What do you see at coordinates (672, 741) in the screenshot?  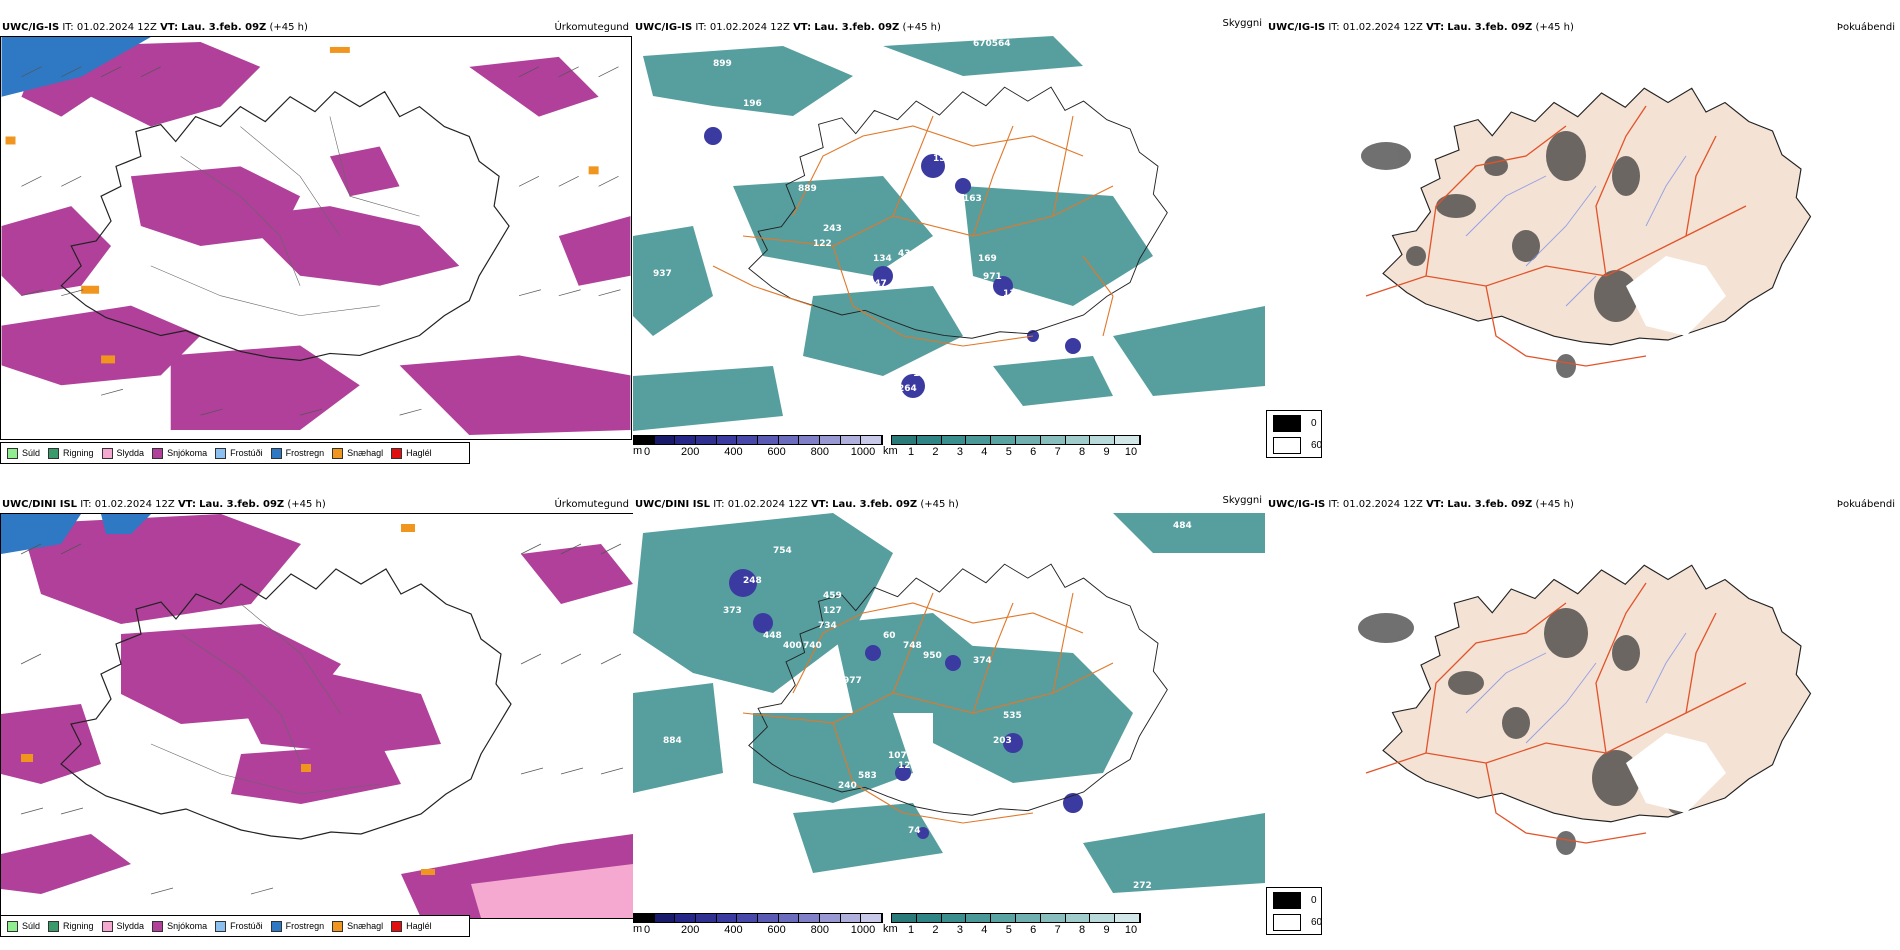 I see `cloudbase-label: 884` at bounding box center [672, 741].